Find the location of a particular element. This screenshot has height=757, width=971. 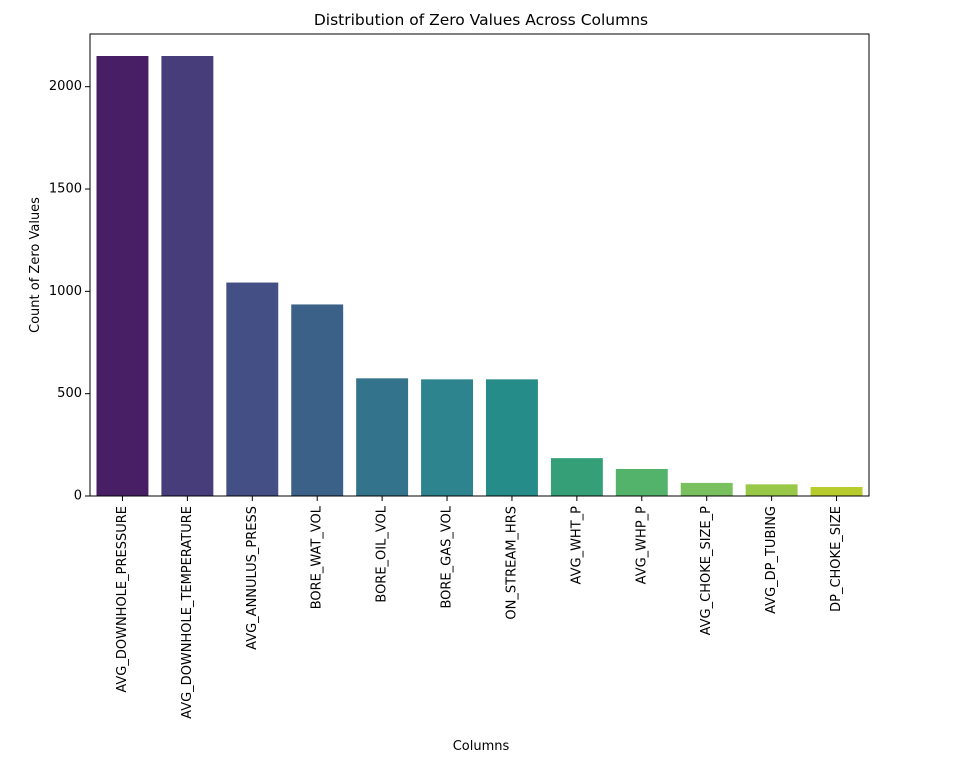

bar-dp-choke-size is located at coordinates (836, 491).